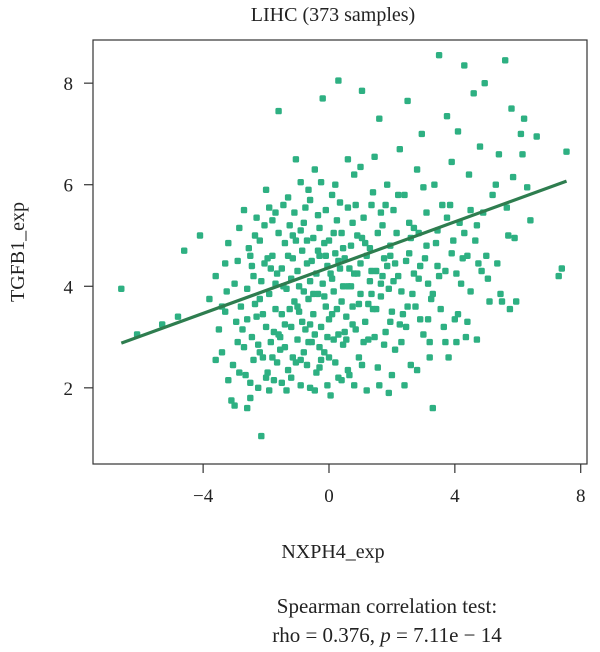 The height and width of the screenshot is (652, 600). I want to click on rho-text: rho = 0.376,, so click(326, 635).